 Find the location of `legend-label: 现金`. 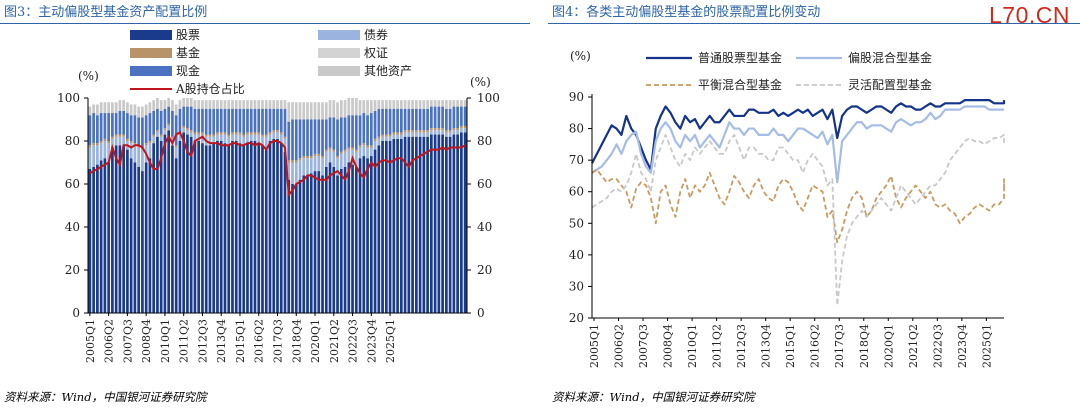

legend-label: 现金 is located at coordinates (188, 70).